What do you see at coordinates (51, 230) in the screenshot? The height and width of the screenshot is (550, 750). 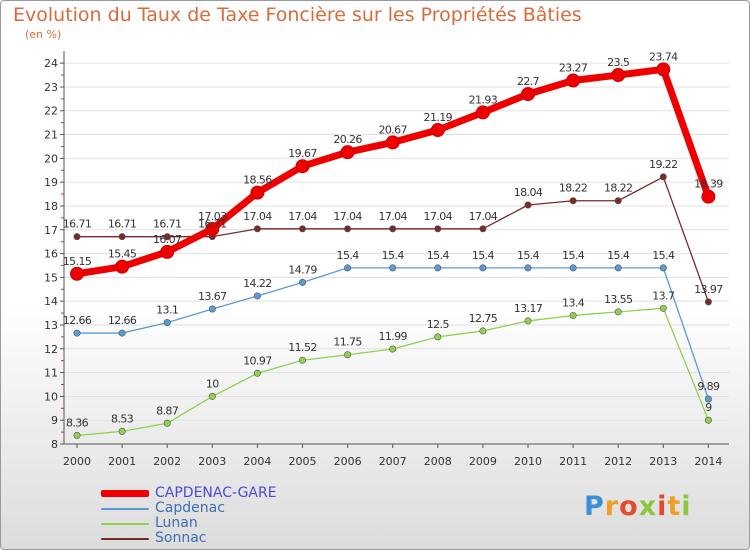 I see `y-tick-label: 17` at bounding box center [51, 230].